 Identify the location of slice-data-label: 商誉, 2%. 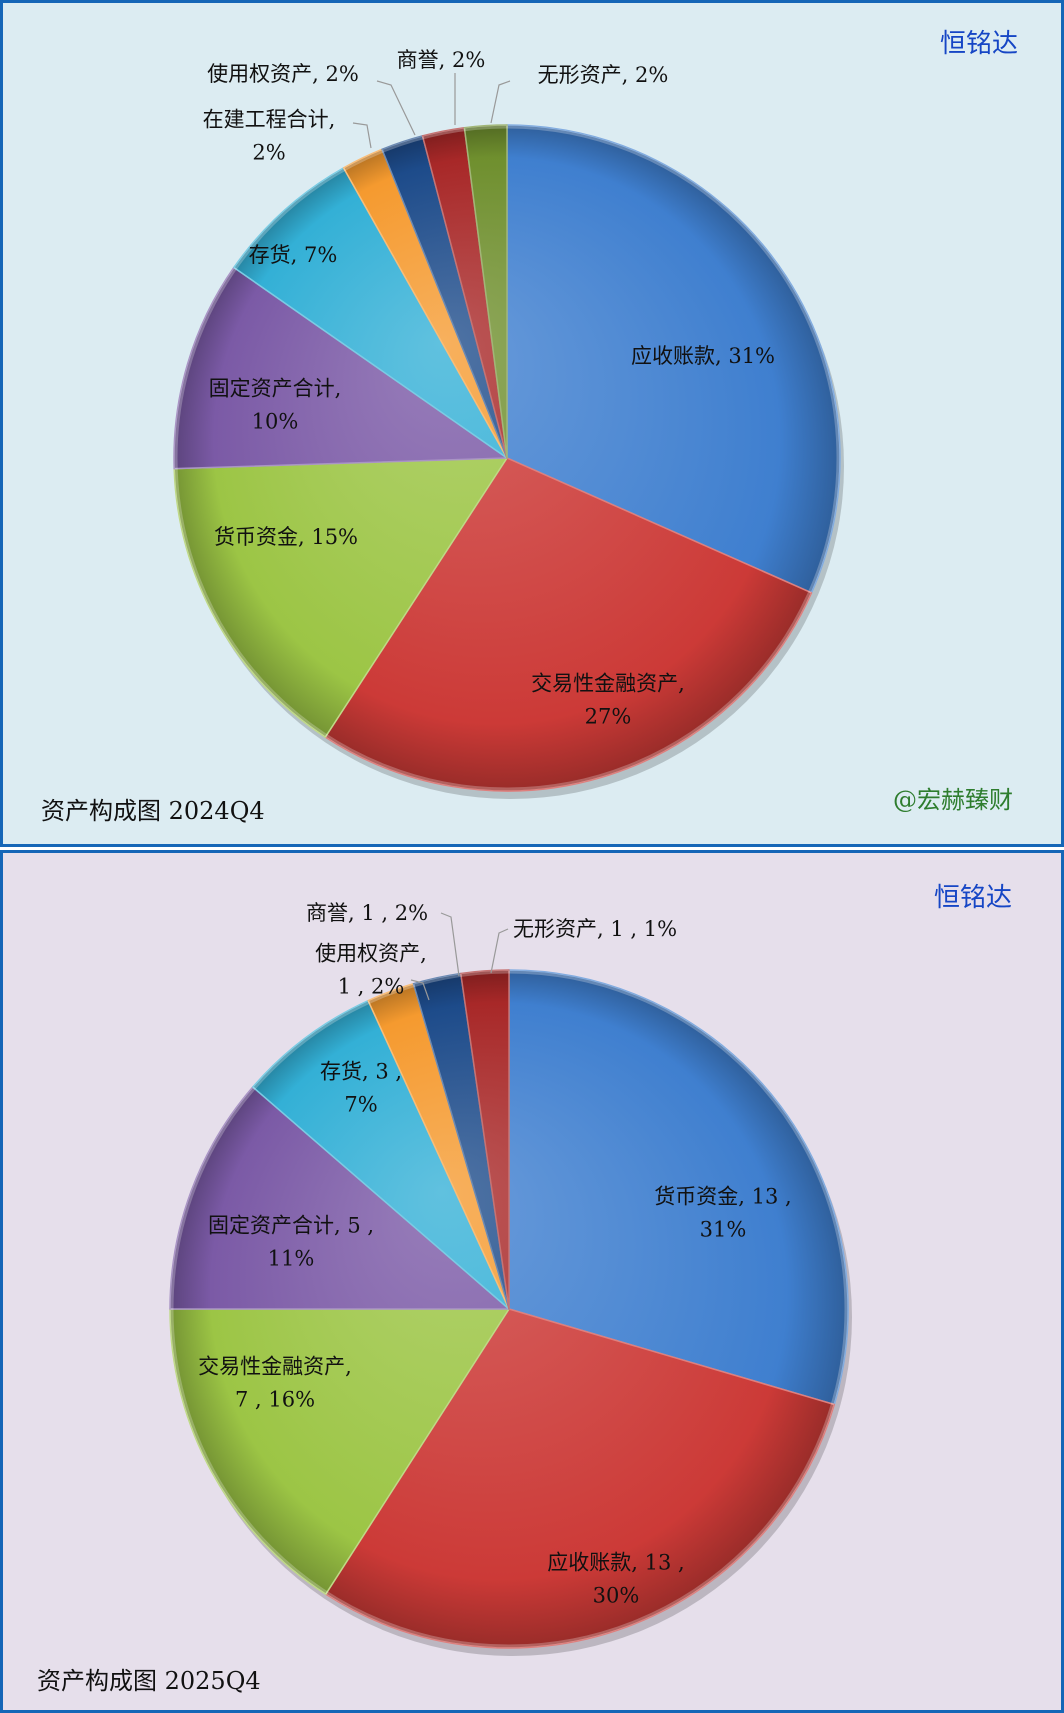
(441, 60).